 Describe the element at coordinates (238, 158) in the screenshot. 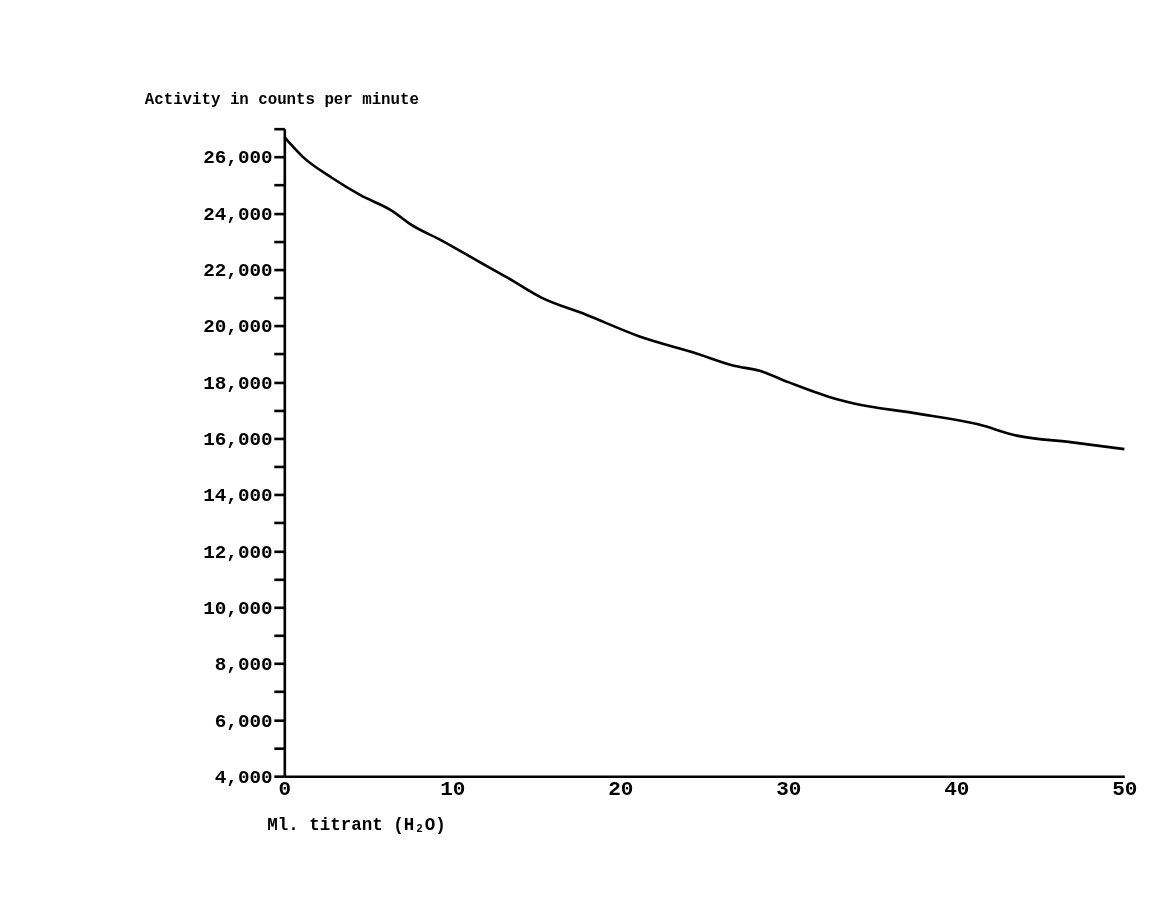

I see `y-tick-label: 26,000` at that location.